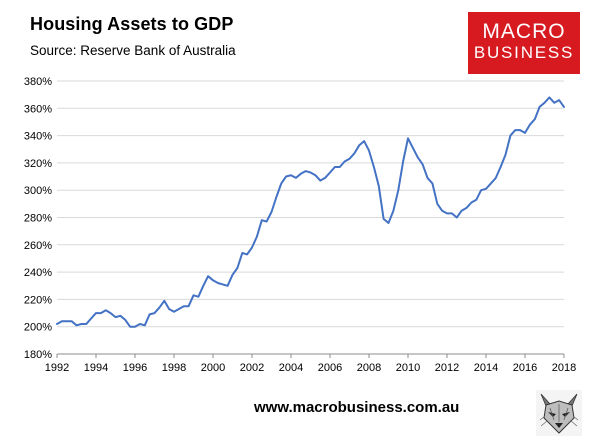 The image size is (591, 443). What do you see at coordinates (291, 368) in the screenshot?
I see `x-tick-label: 2004` at bounding box center [291, 368].